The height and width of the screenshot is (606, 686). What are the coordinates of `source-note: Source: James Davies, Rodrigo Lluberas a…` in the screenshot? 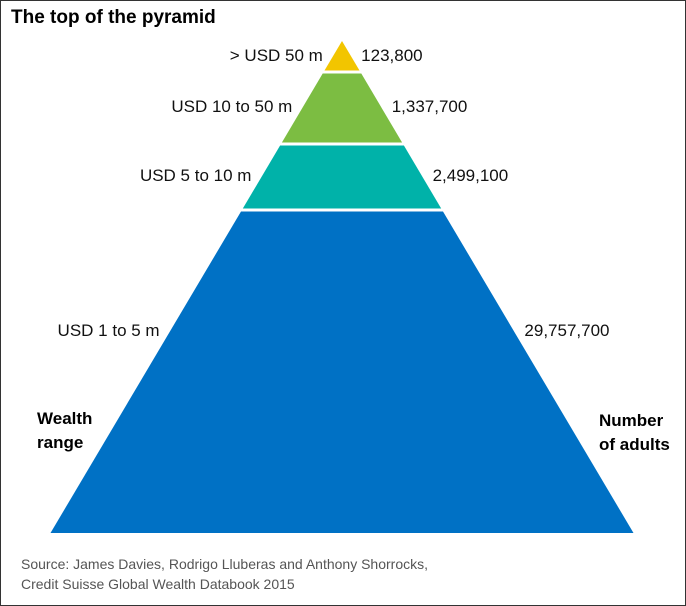 It's located at (224, 574).